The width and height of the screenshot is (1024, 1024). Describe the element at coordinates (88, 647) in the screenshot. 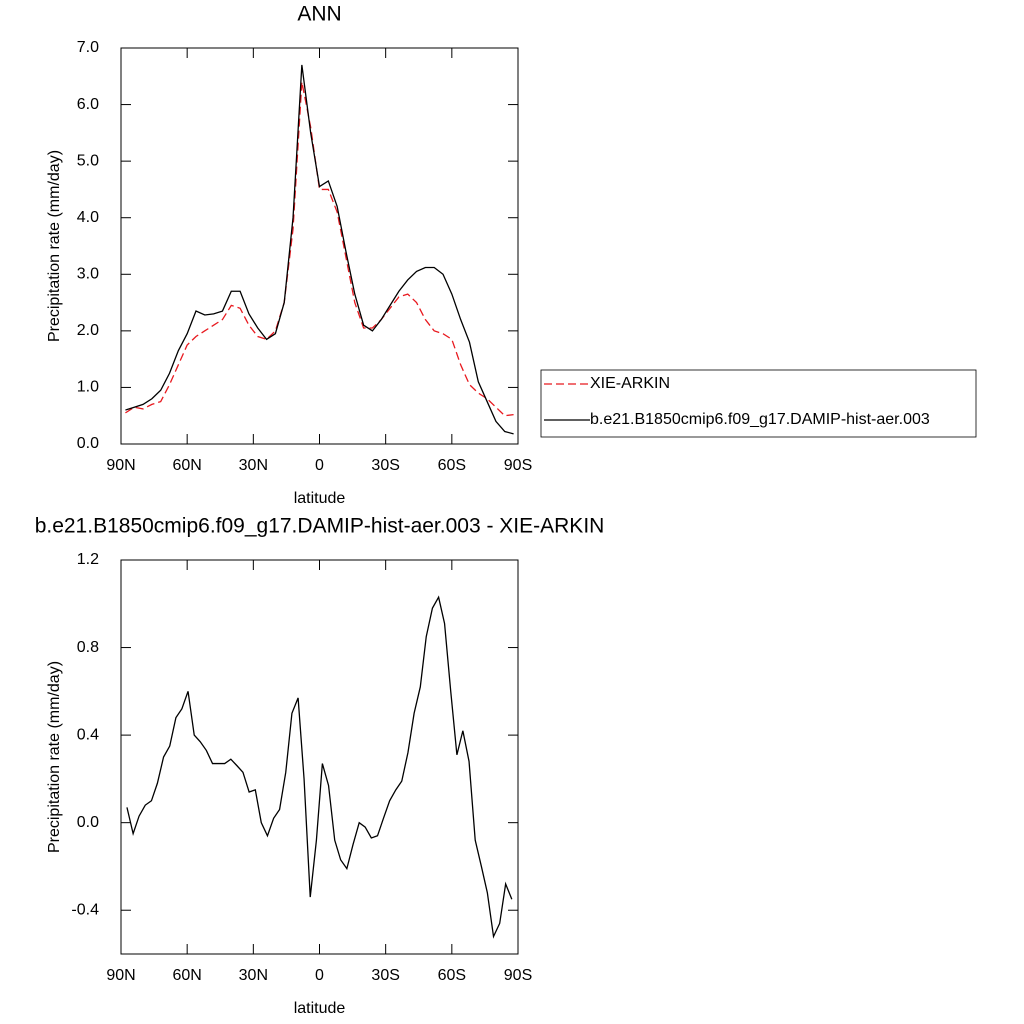

I see `y-tick-label: 0.8` at that location.